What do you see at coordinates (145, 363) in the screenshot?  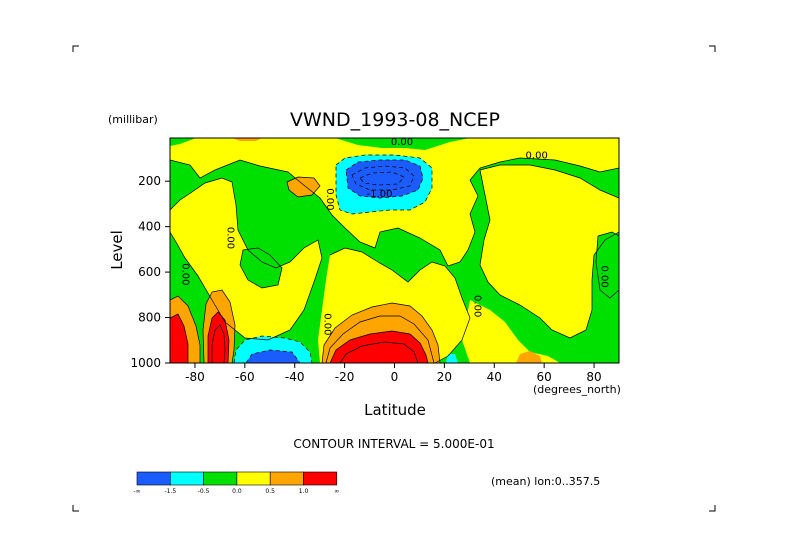 I see `y-tick-label: 1000` at bounding box center [145, 363].